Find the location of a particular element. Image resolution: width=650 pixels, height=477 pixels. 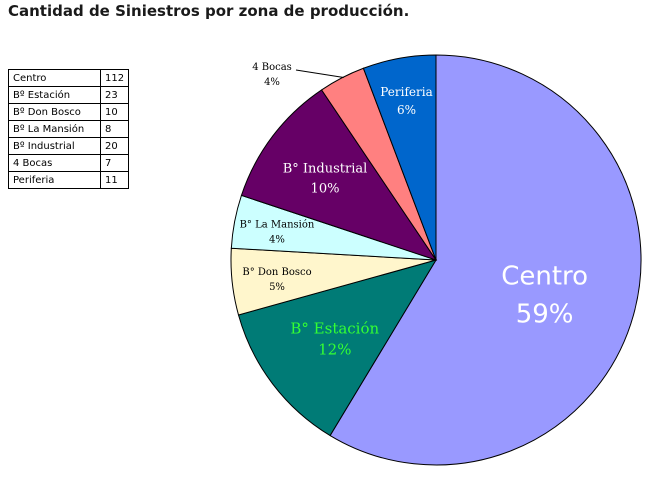

table-cell-value: 8 is located at coordinates (114, 129).